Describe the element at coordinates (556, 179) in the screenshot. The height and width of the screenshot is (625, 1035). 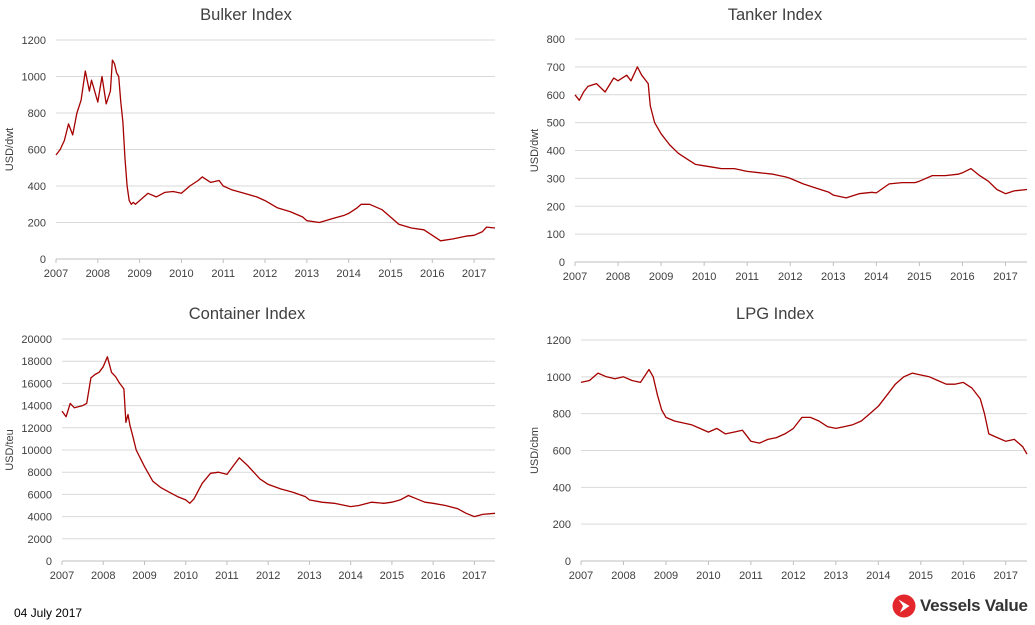
I see `tanker-y-tick-label: 300` at that location.